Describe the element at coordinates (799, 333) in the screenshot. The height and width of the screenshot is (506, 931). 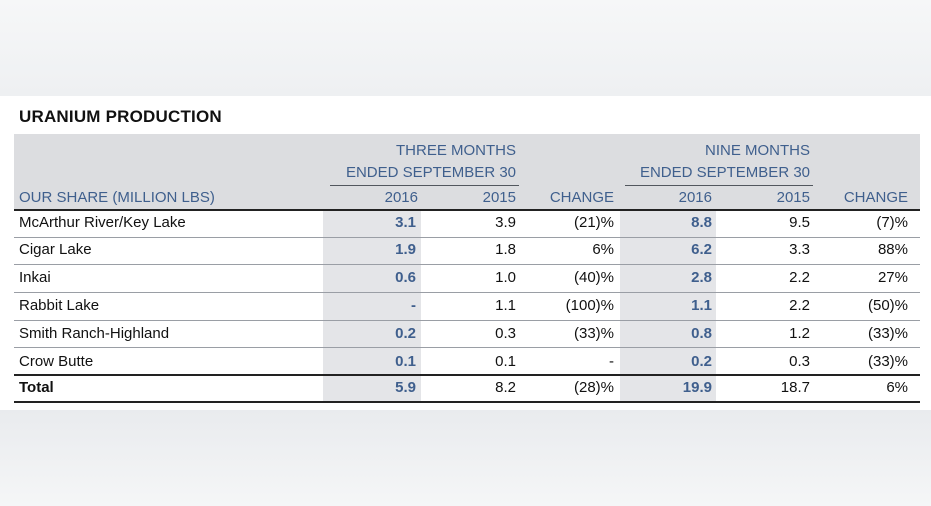
I see `cell-n15: 1.2` at that location.